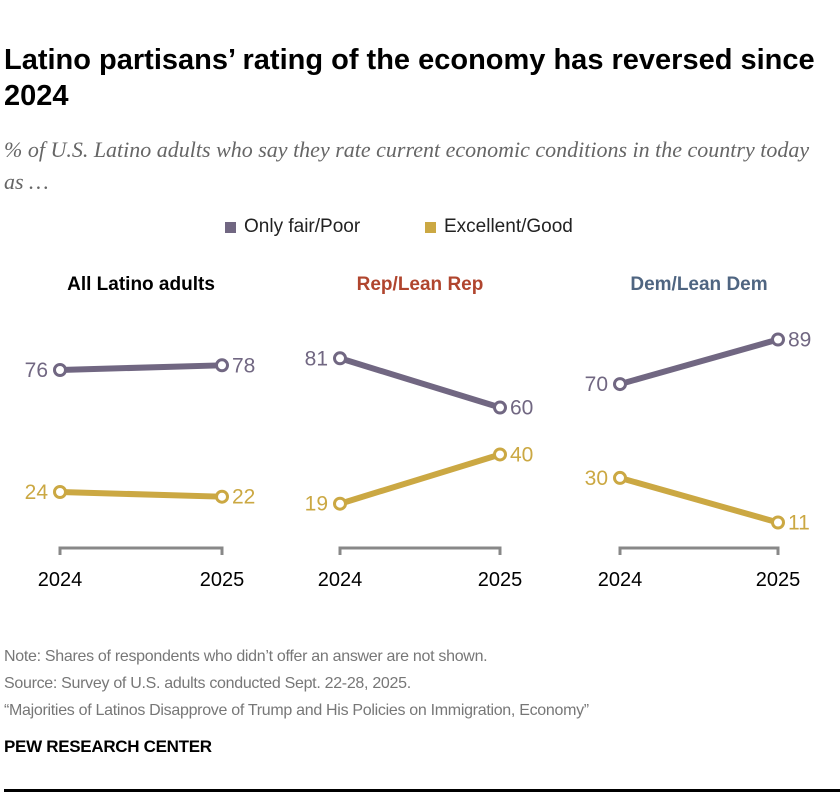 This screenshot has width=840, height=810. What do you see at coordinates (243, 365) in the screenshot?
I see `data-label: 78` at bounding box center [243, 365].